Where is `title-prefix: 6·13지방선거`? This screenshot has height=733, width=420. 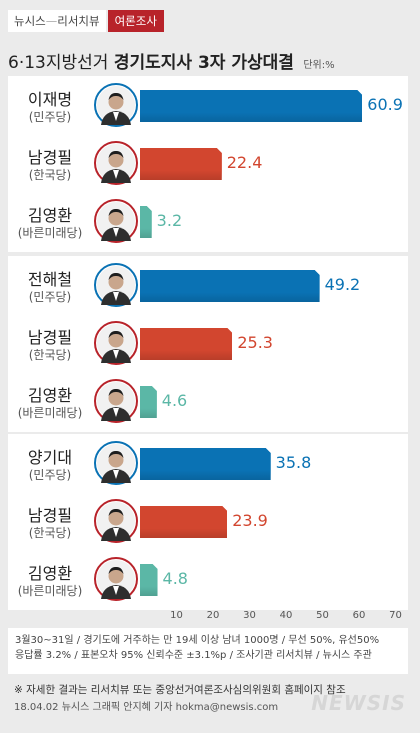
title-prefix: 6·13지방선거 is located at coordinates (58, 63).